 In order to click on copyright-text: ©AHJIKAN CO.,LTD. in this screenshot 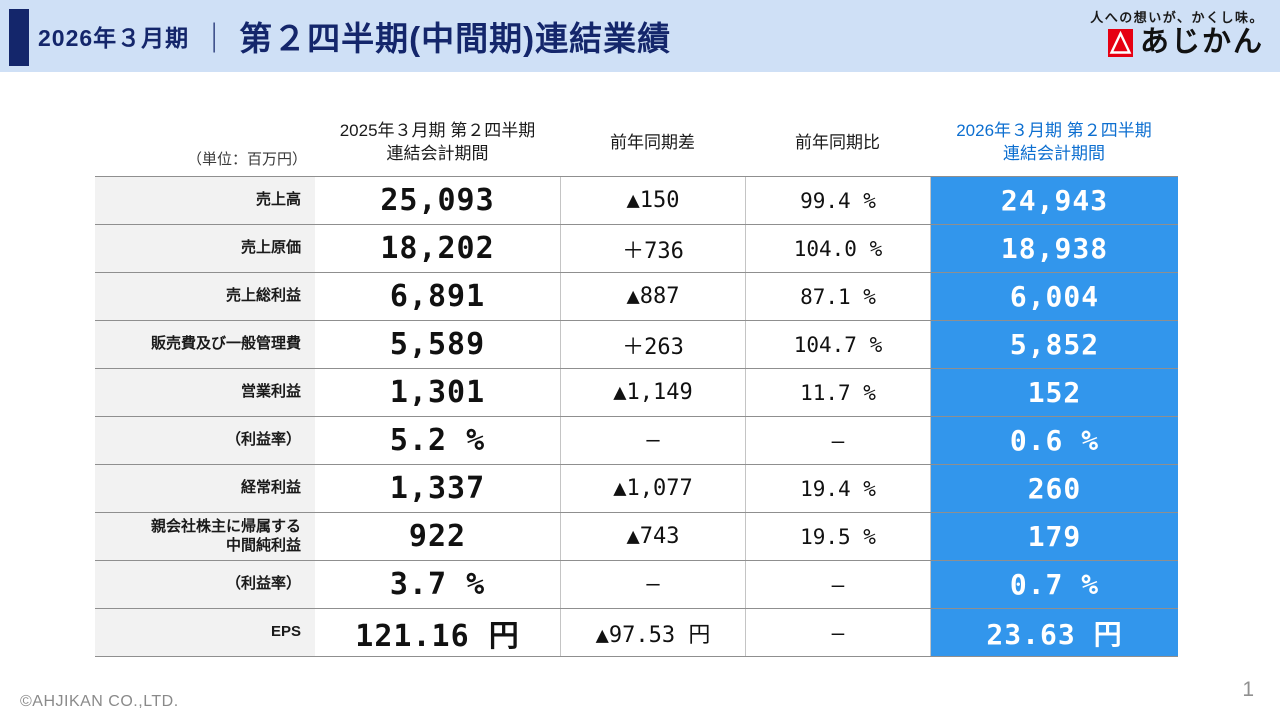, I will do `click(99, 701)`.